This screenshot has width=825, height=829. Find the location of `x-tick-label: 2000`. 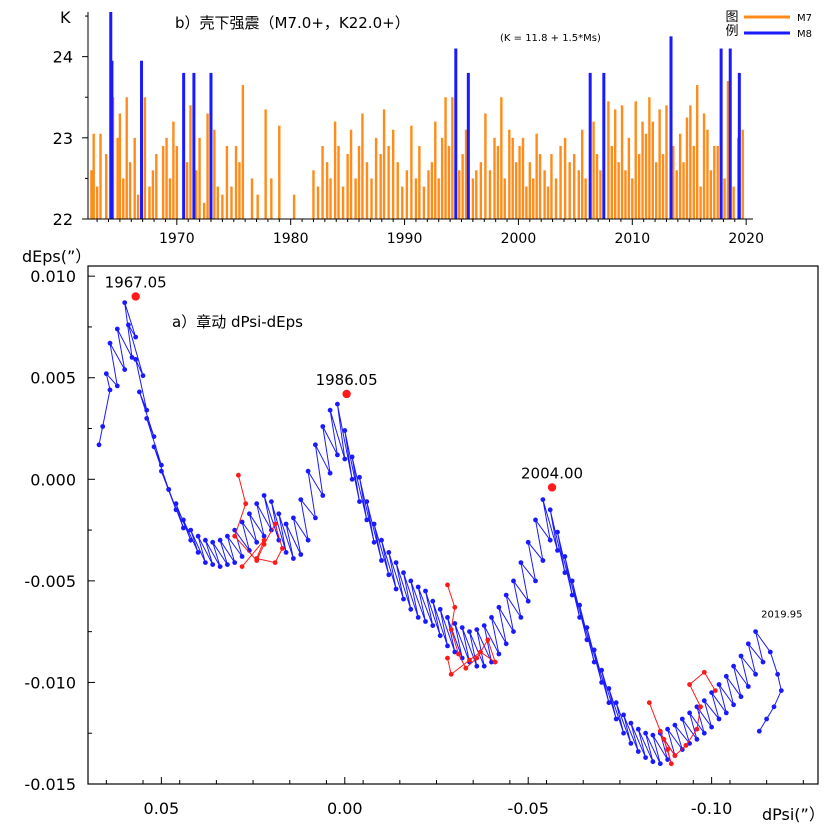

x-tick-label: 2000 is located at coordinates (519, 239).